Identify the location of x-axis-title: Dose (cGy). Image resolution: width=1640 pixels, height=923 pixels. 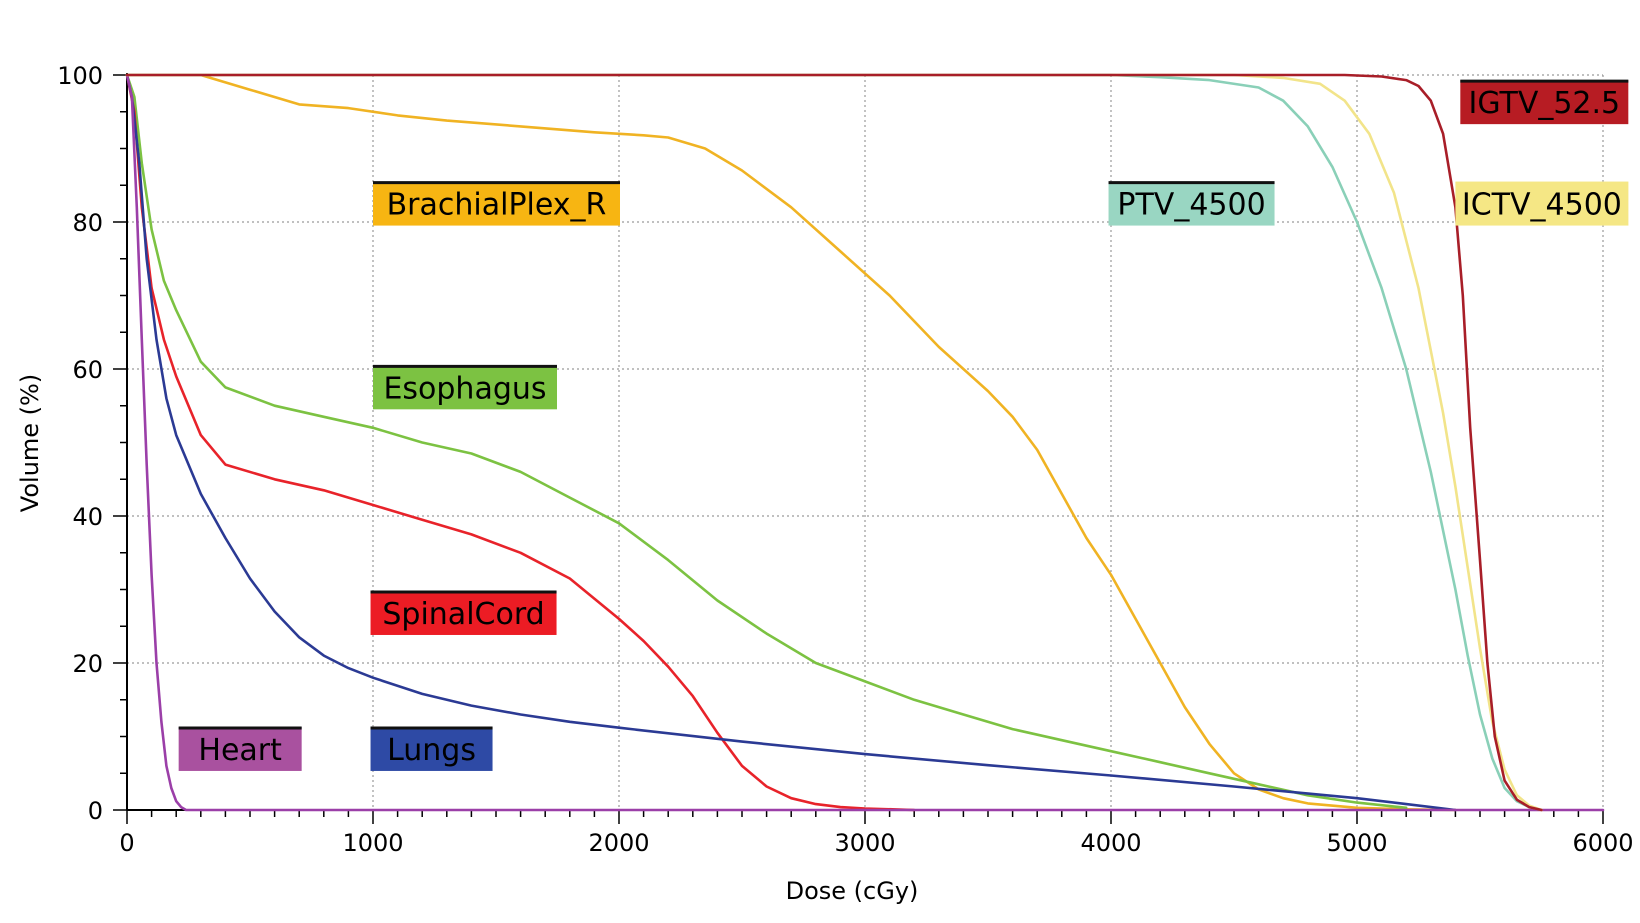
(852, 891).